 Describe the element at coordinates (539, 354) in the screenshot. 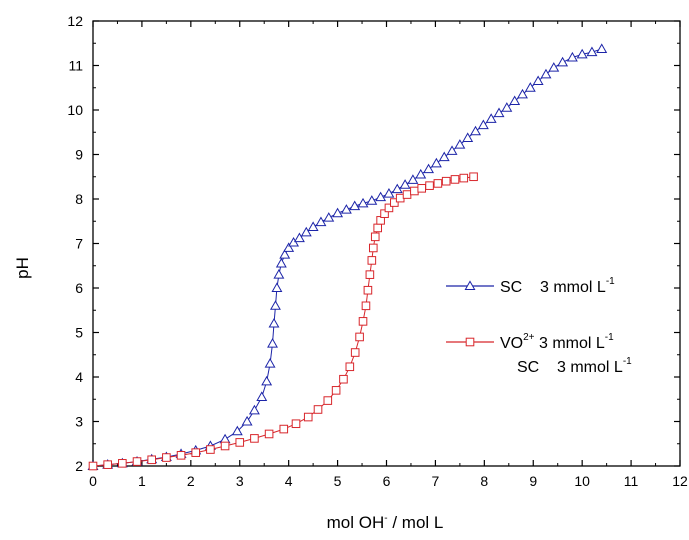

I see `legend-entry: VO2+ 3 mmol L-1 SC 3 mmol L-1` at that location.